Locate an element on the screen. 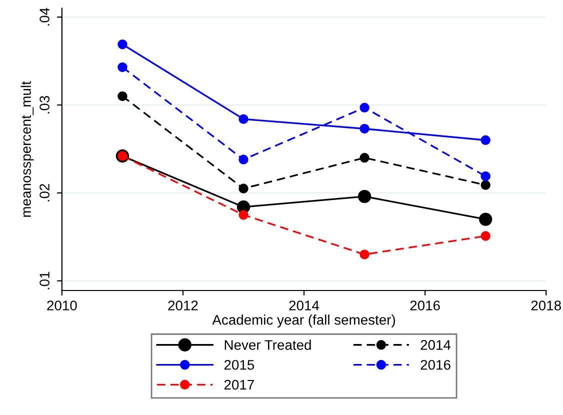 Image resolution: width=563 pixels, height=415 pixels. x-tick-label: 2012 is located at coordinates (183, 305).